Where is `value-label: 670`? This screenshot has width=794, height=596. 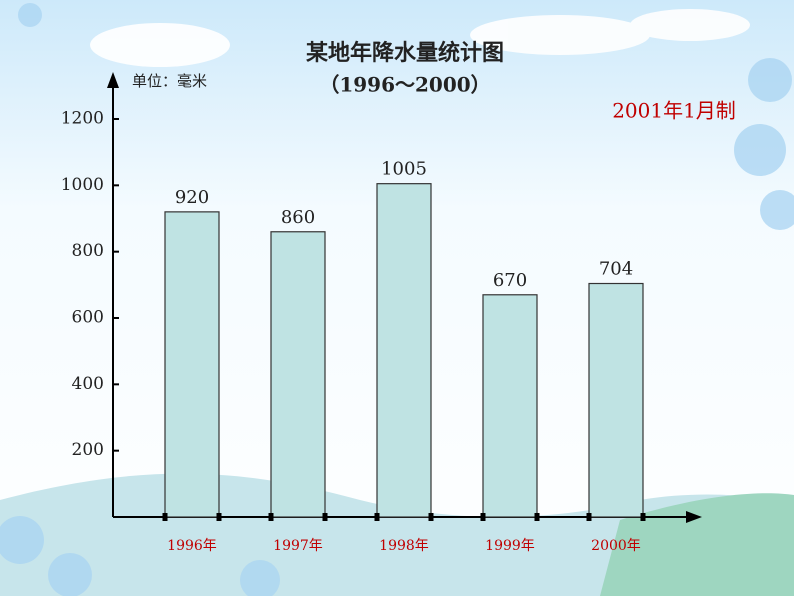
value-label: 670 is located at coordinates (510, 280).